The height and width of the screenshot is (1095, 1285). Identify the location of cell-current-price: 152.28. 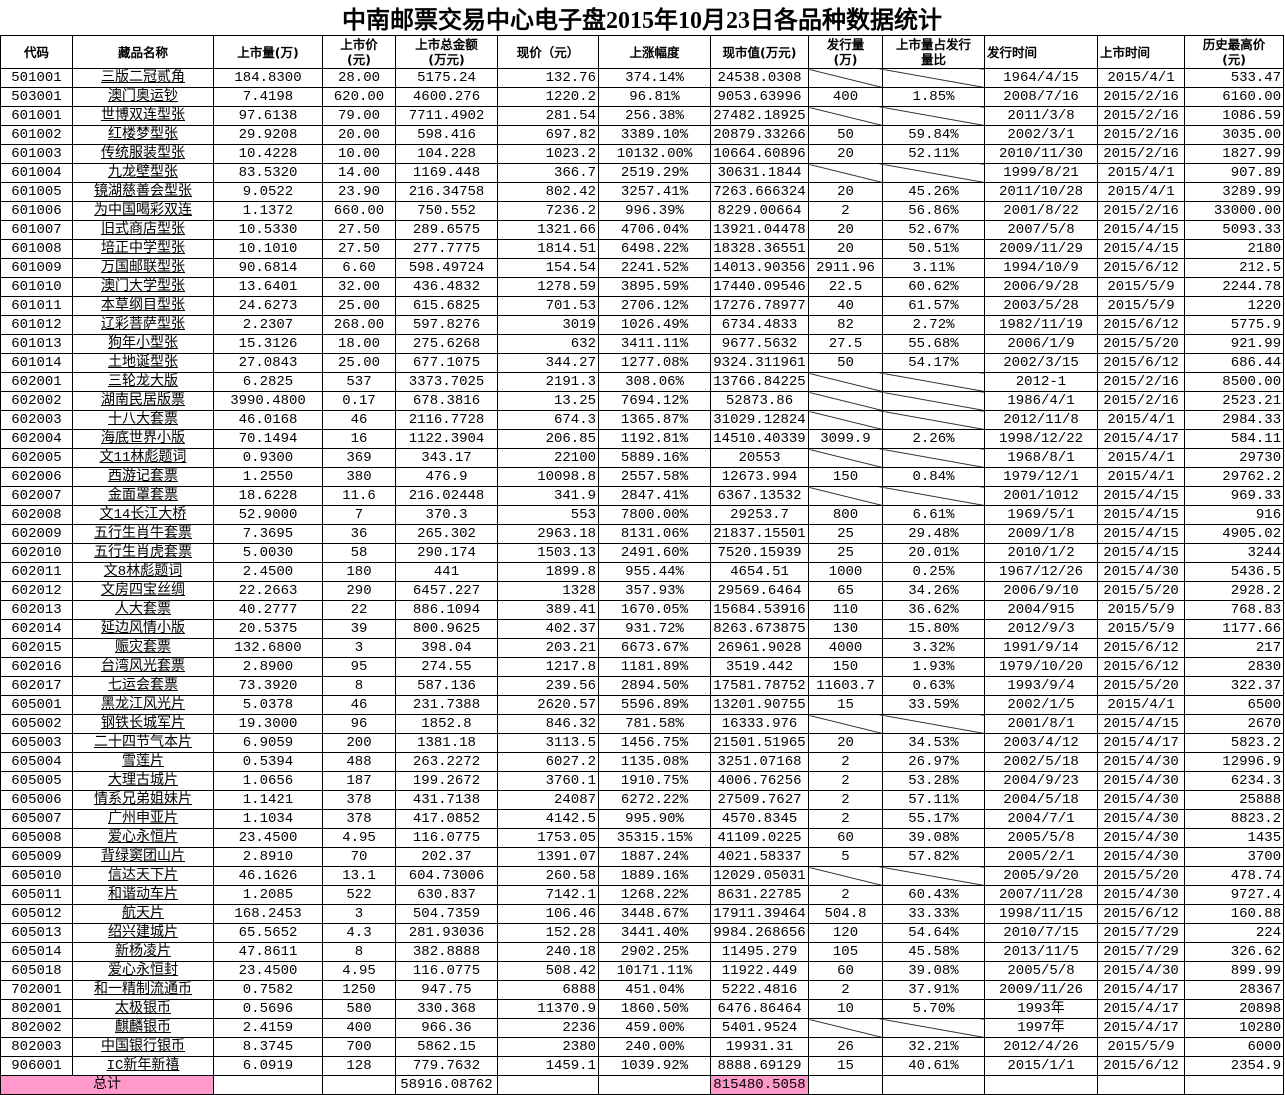
(548, 933).